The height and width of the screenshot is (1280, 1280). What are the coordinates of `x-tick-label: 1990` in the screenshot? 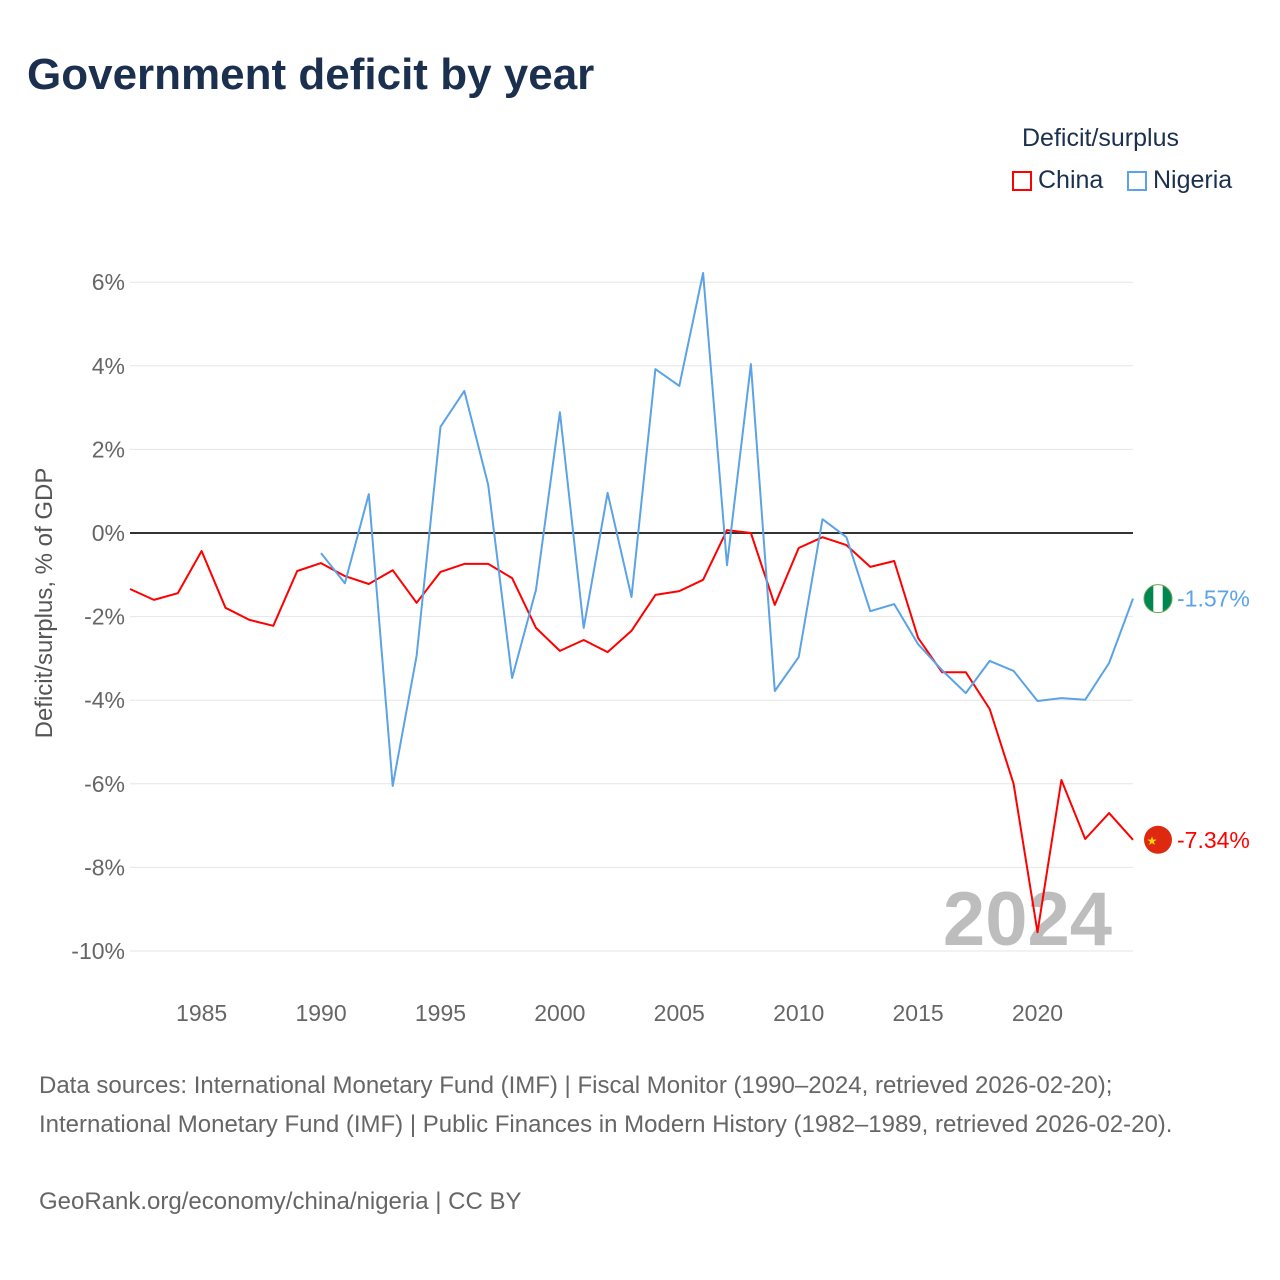 It's located at (320, 1013).